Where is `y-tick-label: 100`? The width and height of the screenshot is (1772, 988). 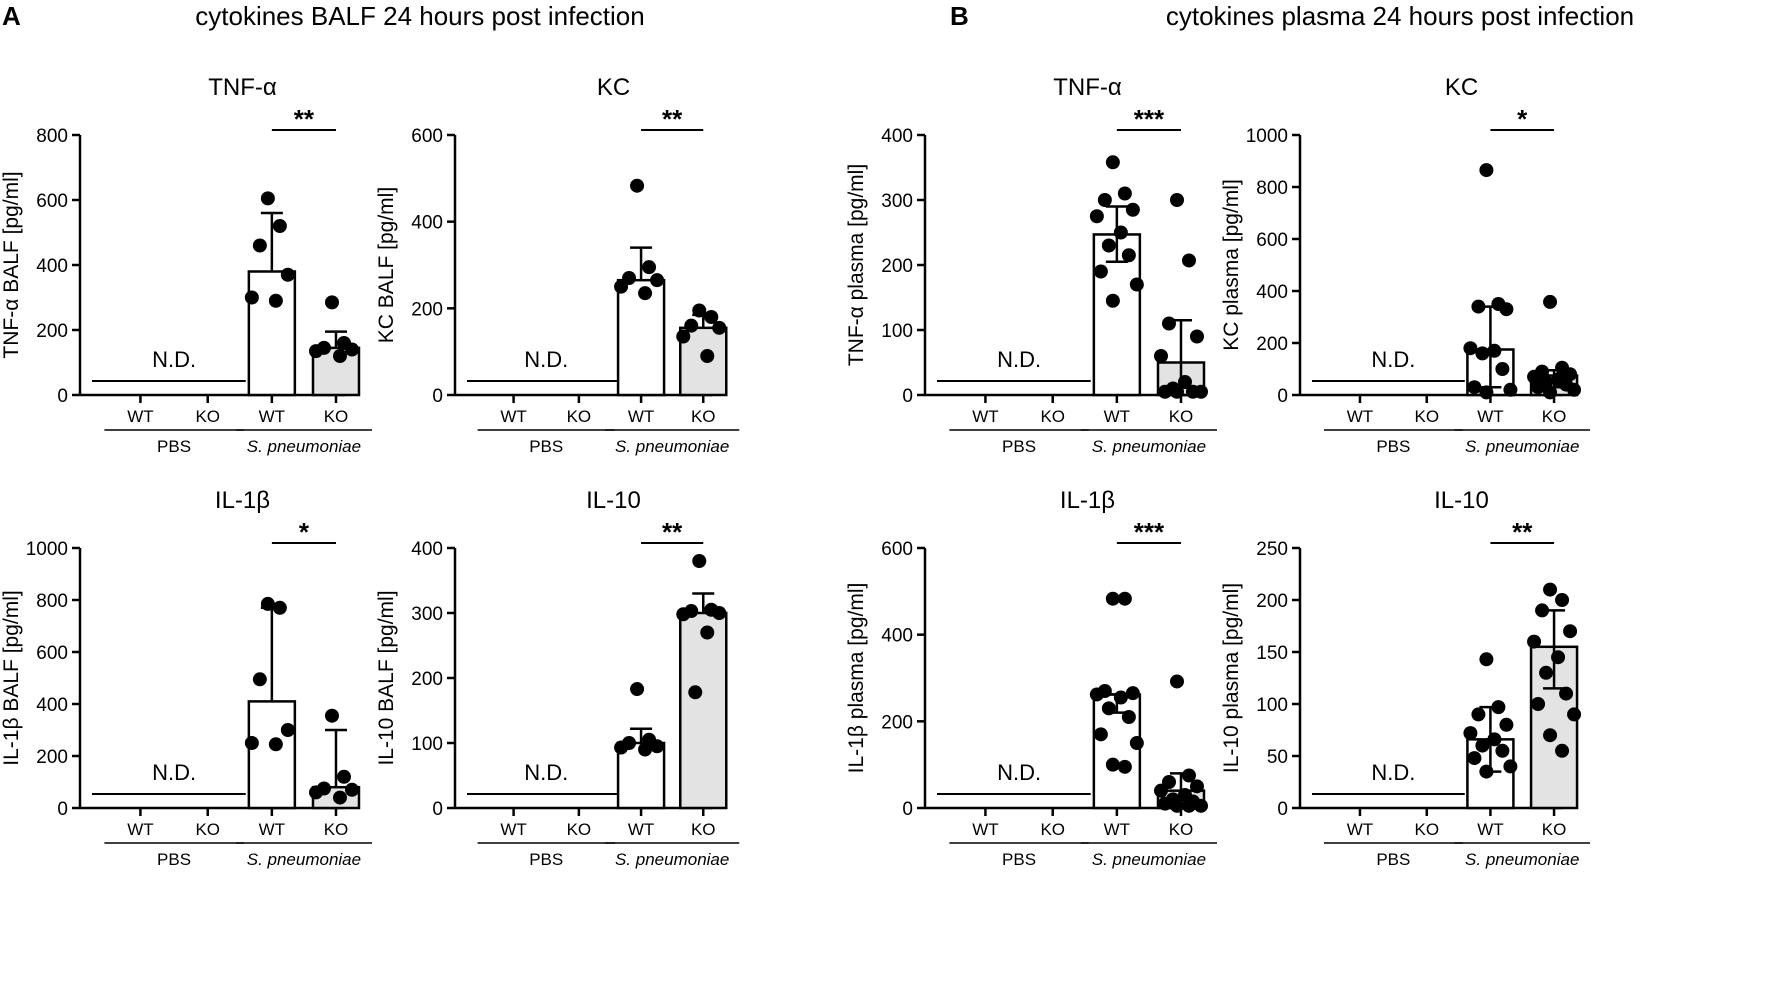
y-tick-label: 100 is located at coordinates (897, 331).